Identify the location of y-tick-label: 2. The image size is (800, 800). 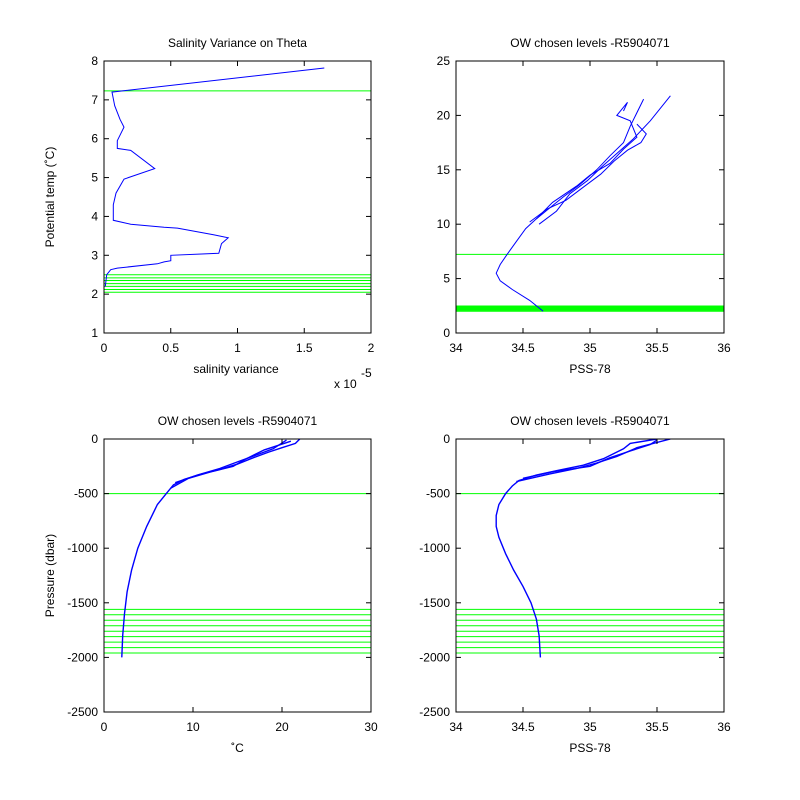
(94, 294).